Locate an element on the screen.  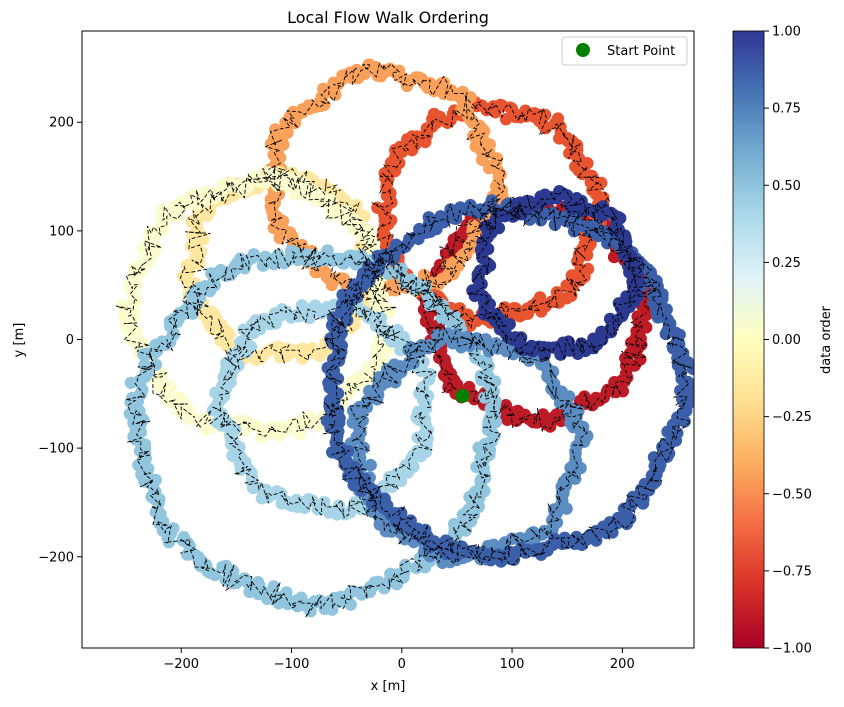
y-axis-label: y [m] is located at coordinates (19, 340).